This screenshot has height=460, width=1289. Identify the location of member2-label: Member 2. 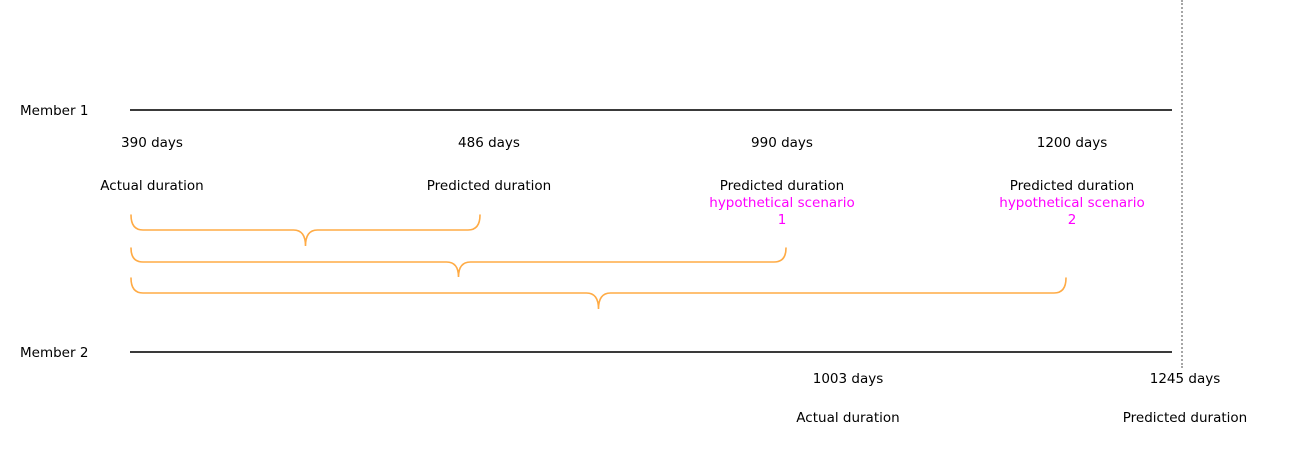
(54, 353).